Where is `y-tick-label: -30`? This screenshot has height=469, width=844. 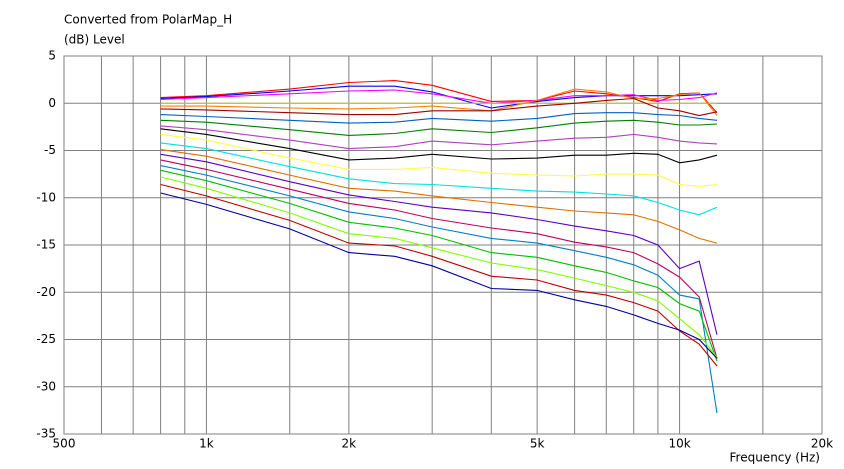
y-tick-label: -30 is located at coordinates (46, 386).